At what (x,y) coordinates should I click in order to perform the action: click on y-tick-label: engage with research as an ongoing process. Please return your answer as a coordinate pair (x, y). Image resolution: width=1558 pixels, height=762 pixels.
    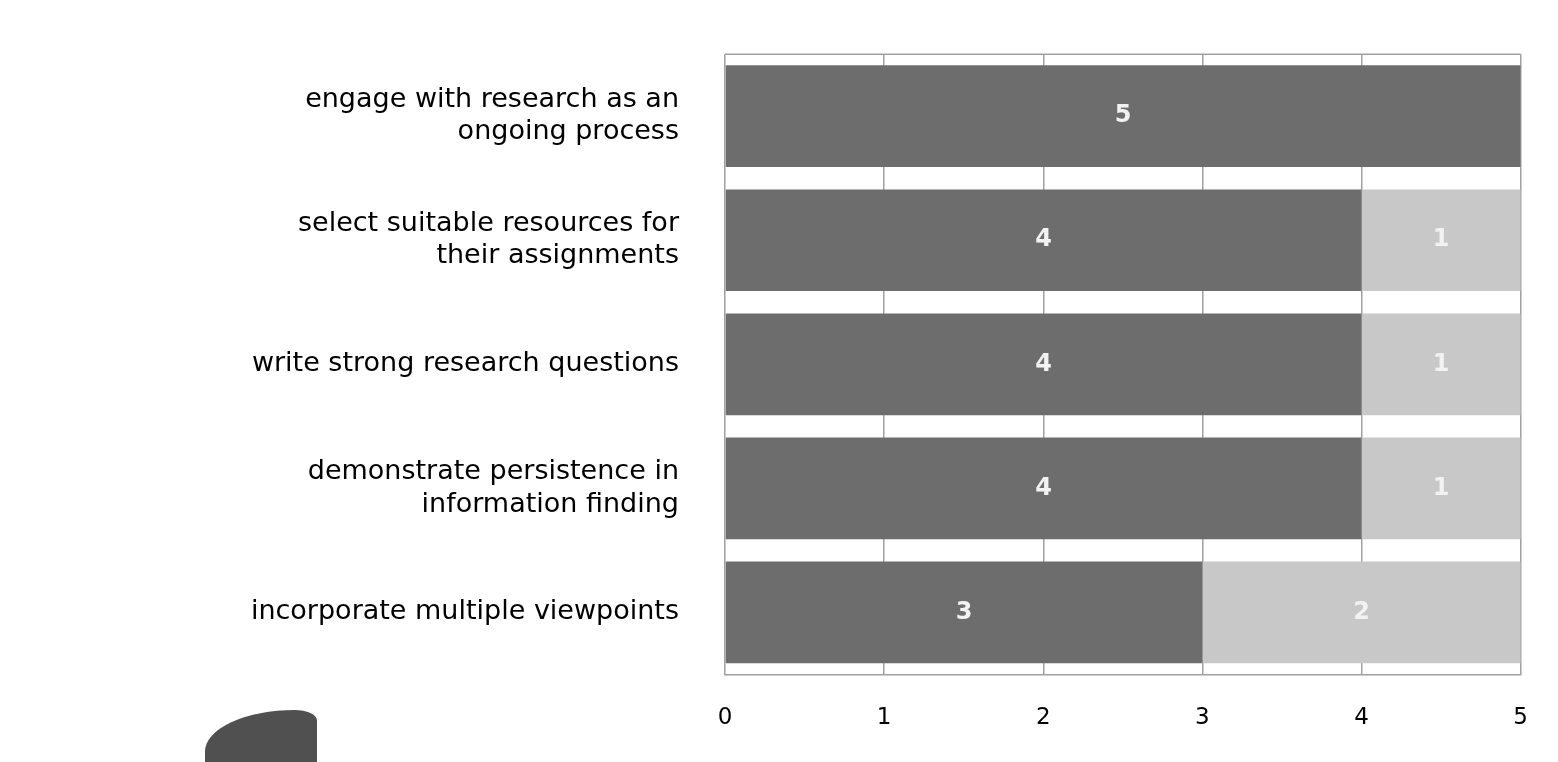
    Looking at the image, I should click on (492, 114).